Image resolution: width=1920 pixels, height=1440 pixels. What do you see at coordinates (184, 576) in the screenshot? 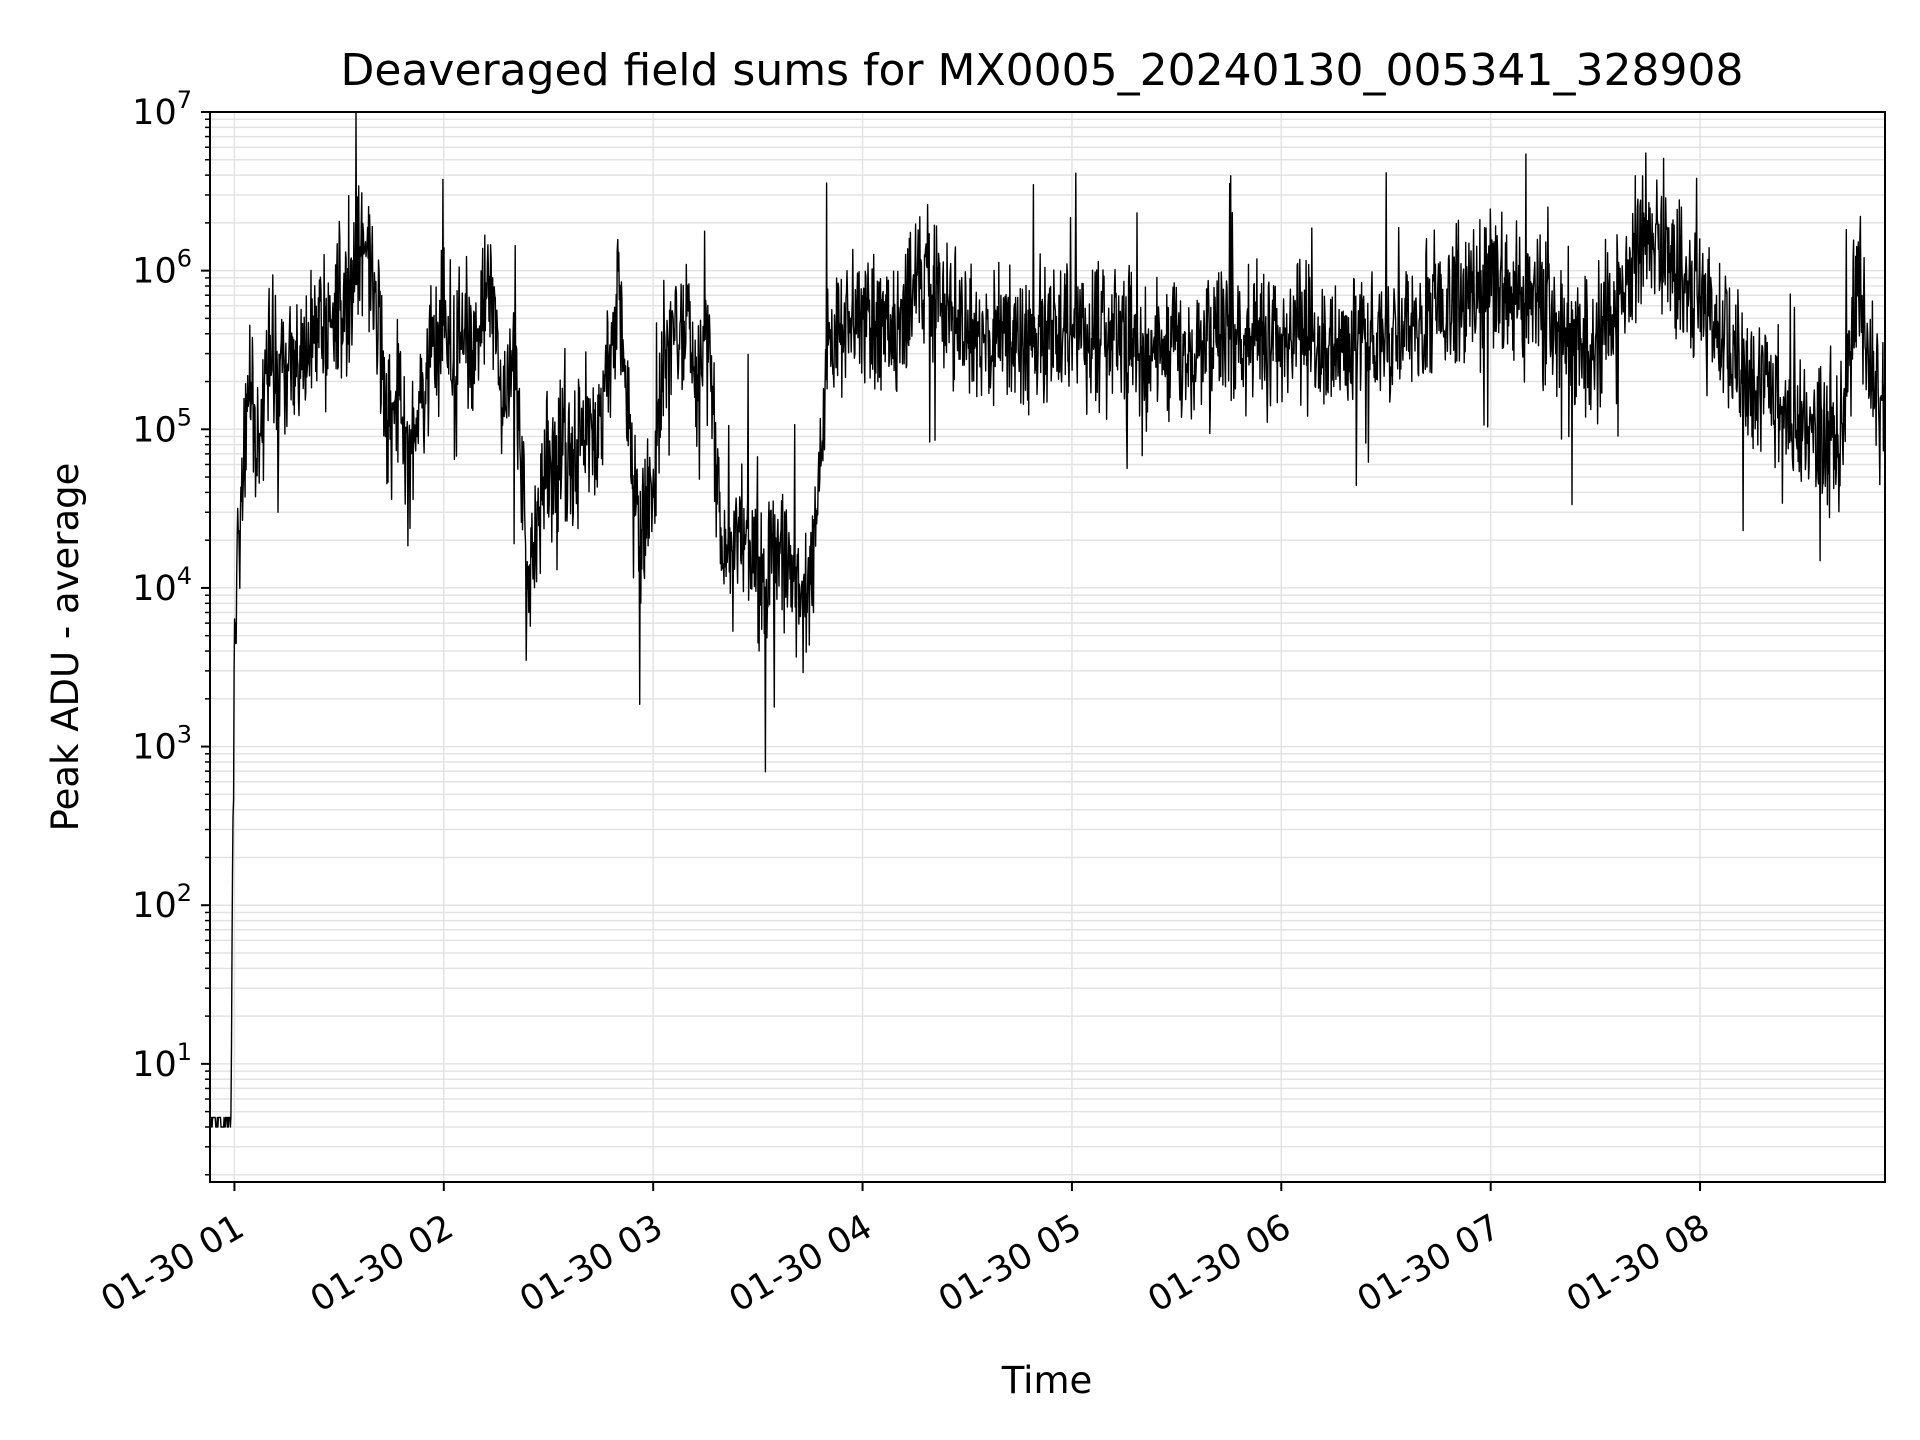
I see `y-tick-label-exponent: 4` at bounding box center [184, 576].